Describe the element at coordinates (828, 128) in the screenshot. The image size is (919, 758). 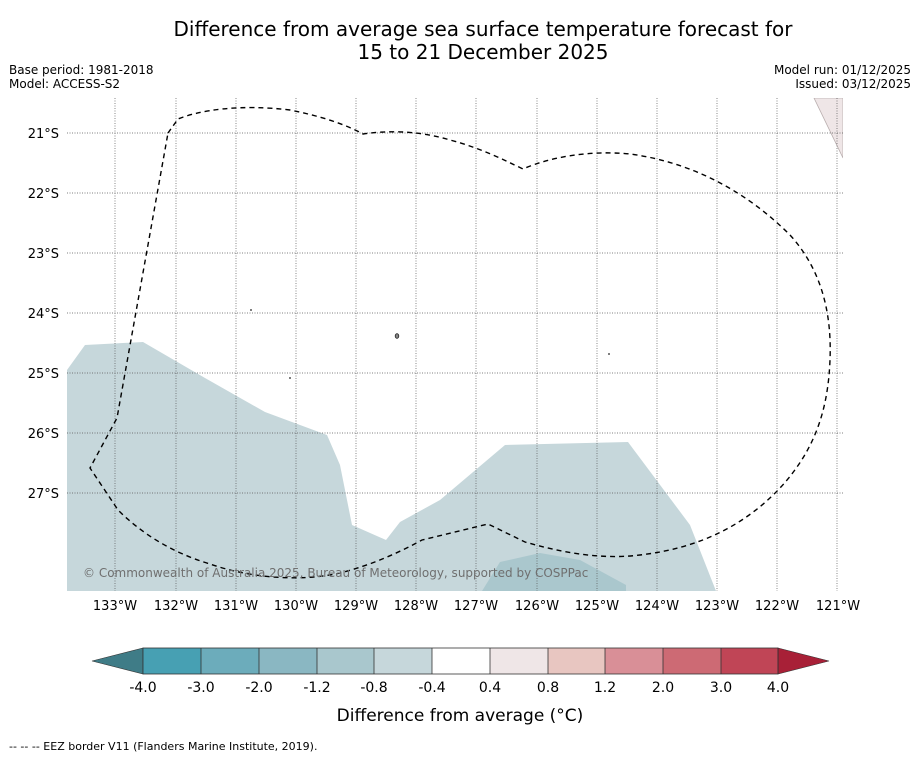
I see `land-corner` at that location.